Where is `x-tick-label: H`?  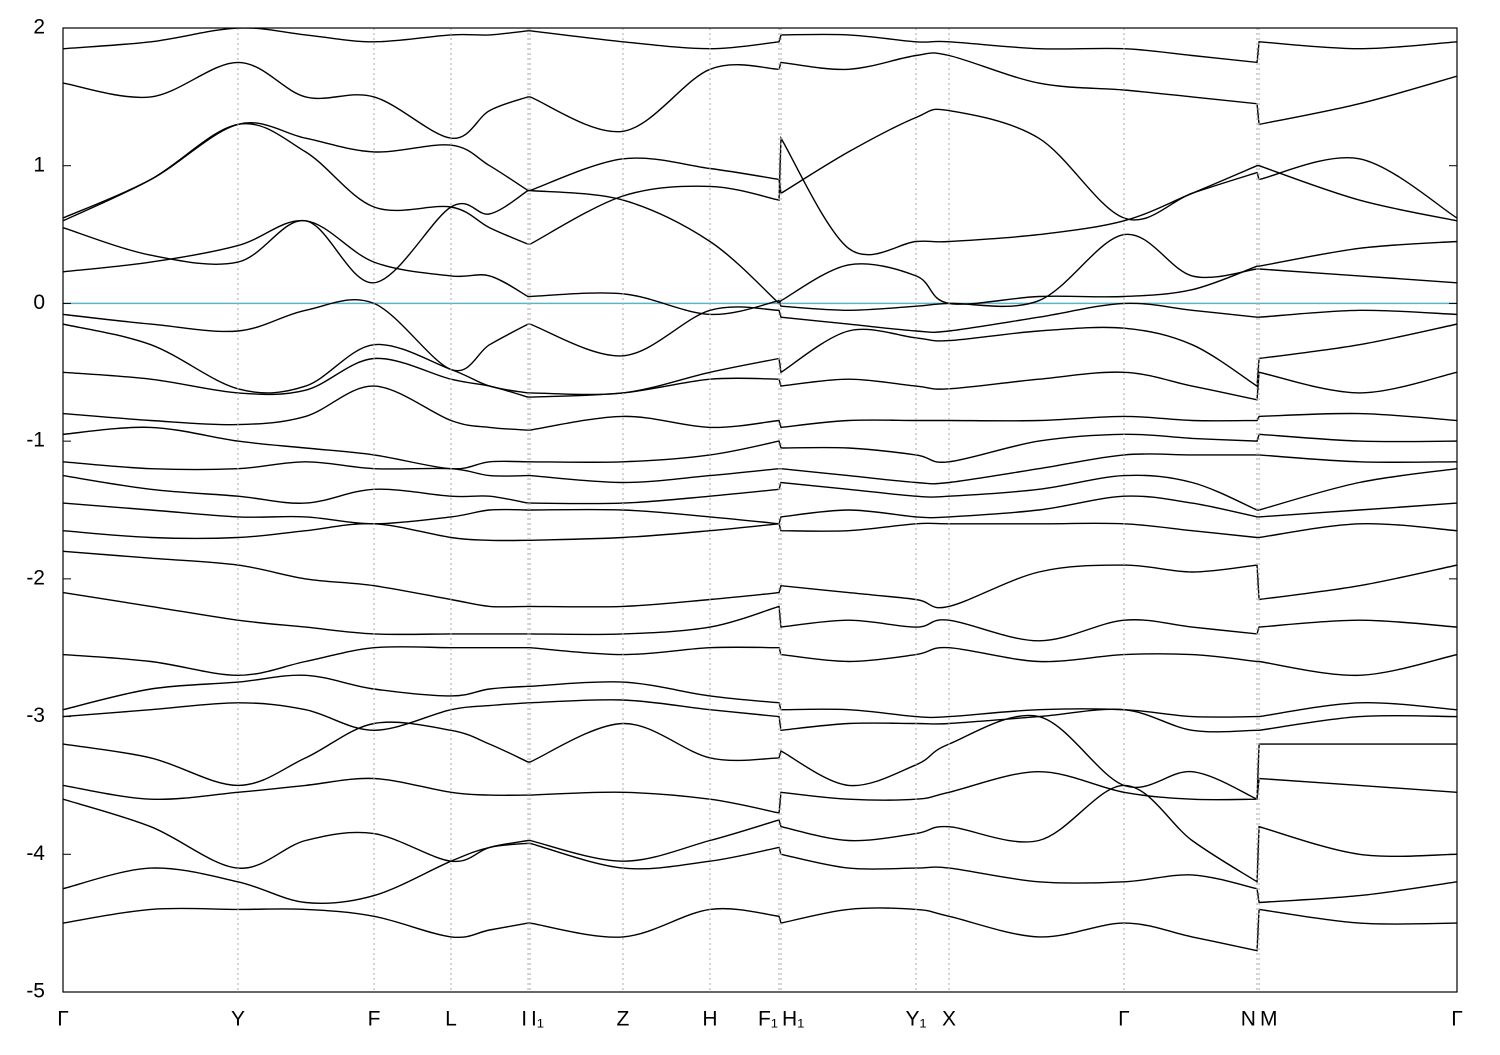
x-tick-label: H is located at coordinates (709, 1019).